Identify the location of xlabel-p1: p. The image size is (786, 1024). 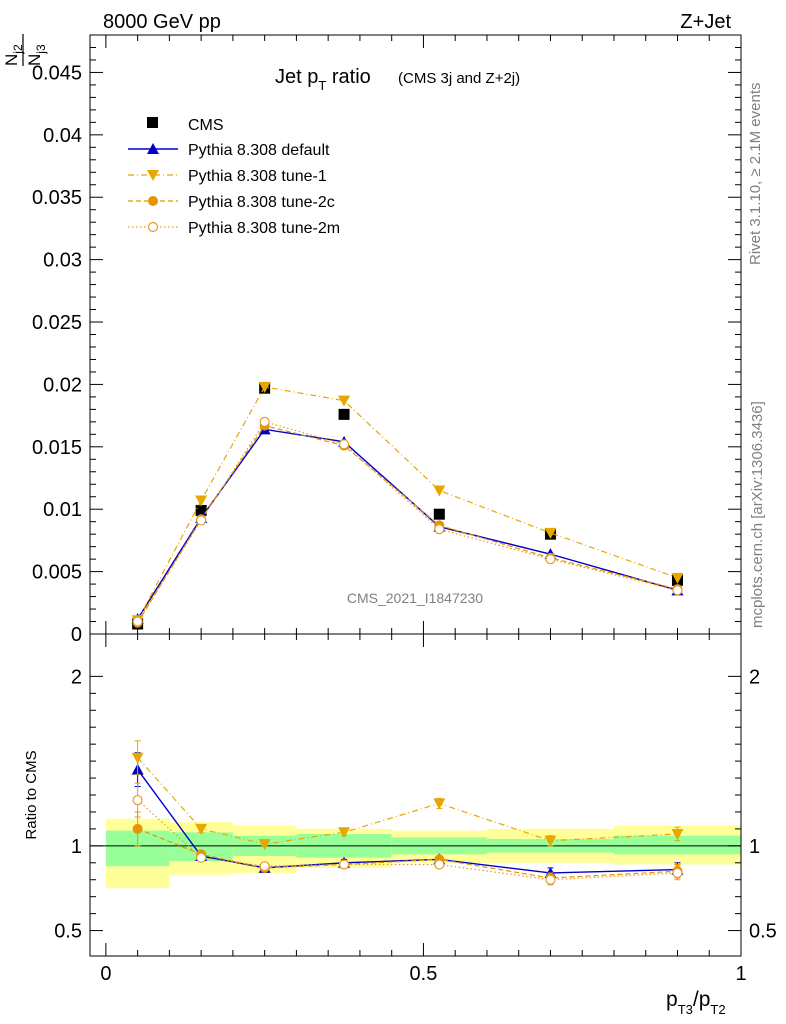
(672, 999).